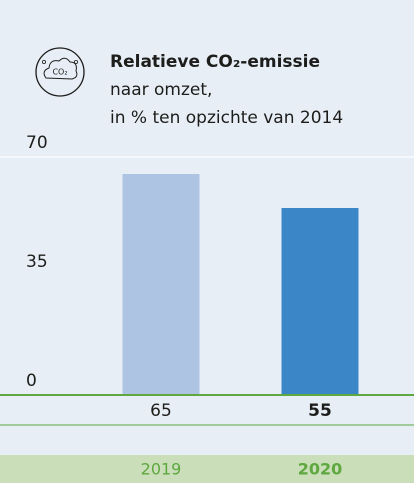 This screenshot has width=414, height=483. I want to click on category-band, so click(207, 469).